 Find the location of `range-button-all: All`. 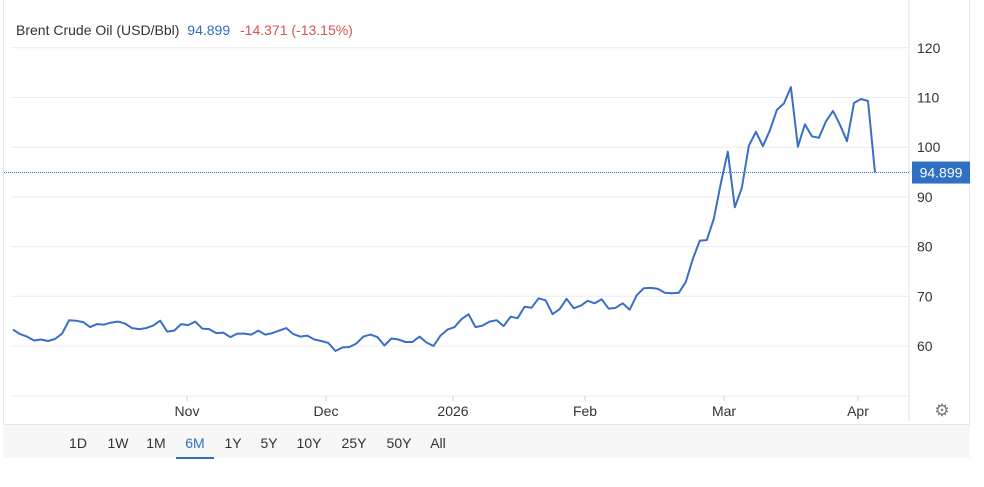

range-button-all: All is located at coordinates (438, 443).